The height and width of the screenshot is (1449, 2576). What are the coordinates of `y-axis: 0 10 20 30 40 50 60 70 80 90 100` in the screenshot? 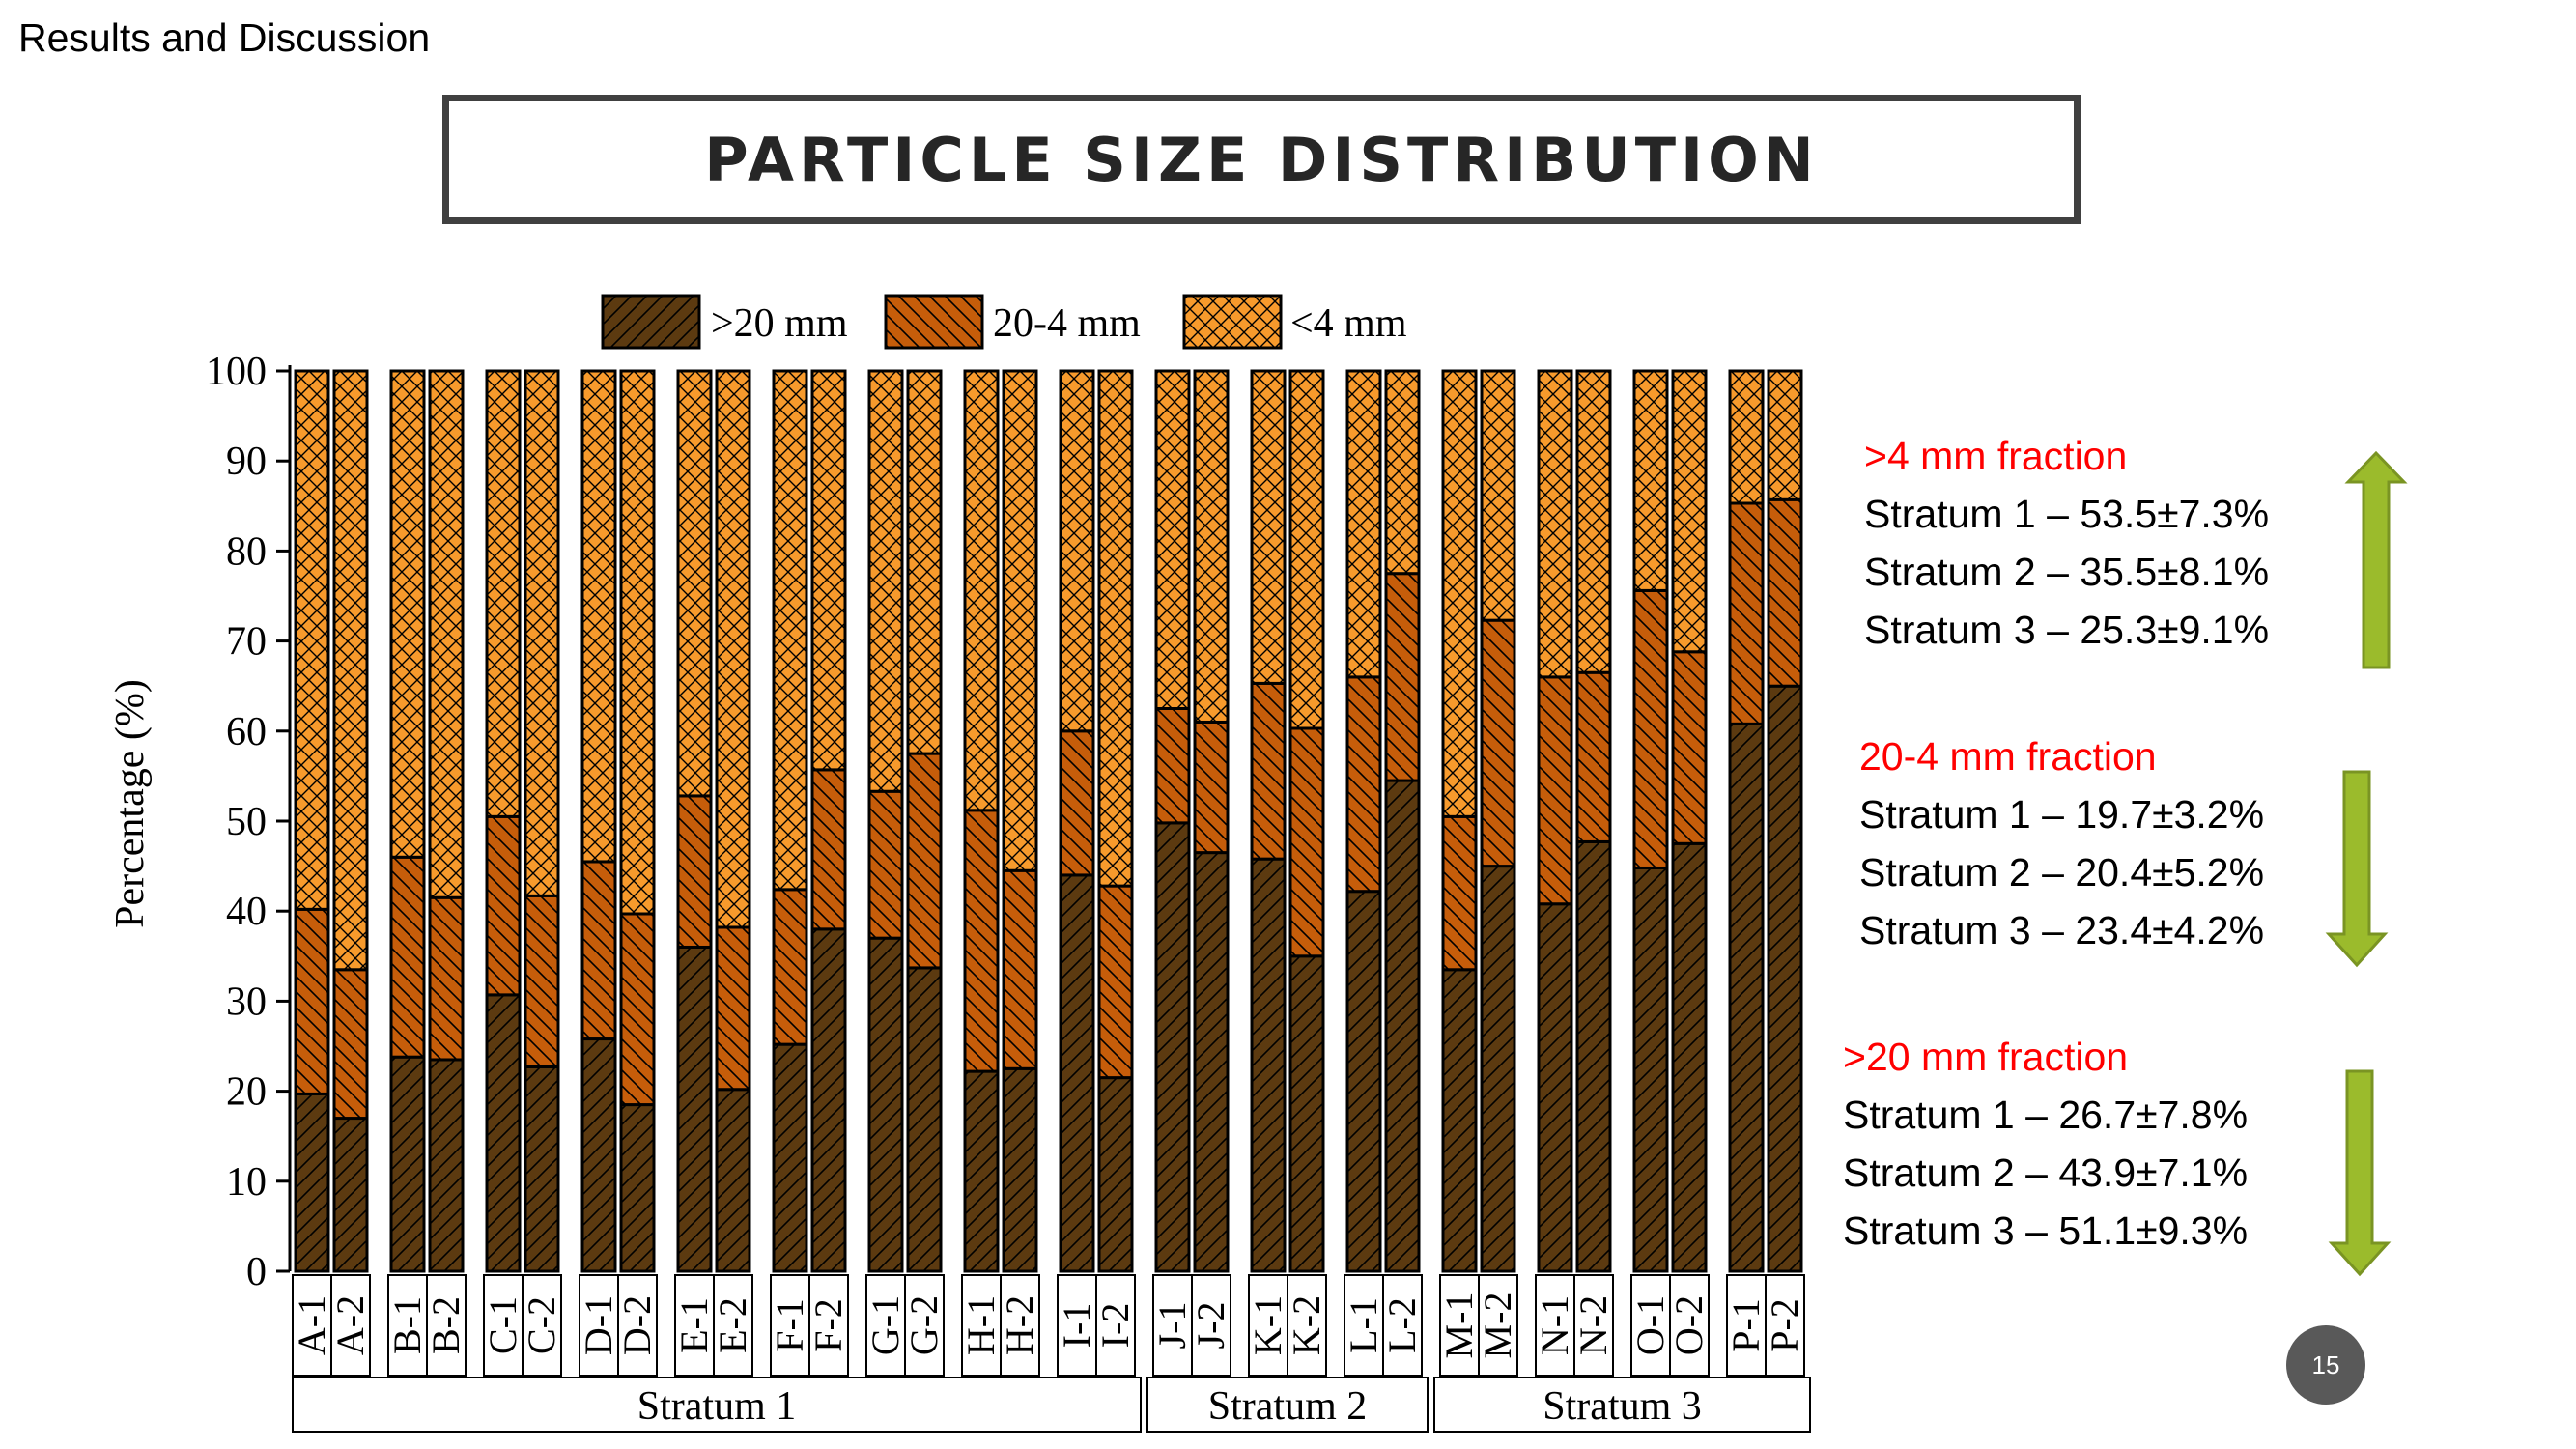 It's located at (249, 822).